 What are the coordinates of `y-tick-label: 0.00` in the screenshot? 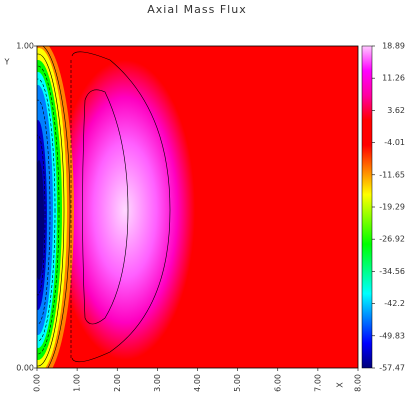 It's located at (25, 368).